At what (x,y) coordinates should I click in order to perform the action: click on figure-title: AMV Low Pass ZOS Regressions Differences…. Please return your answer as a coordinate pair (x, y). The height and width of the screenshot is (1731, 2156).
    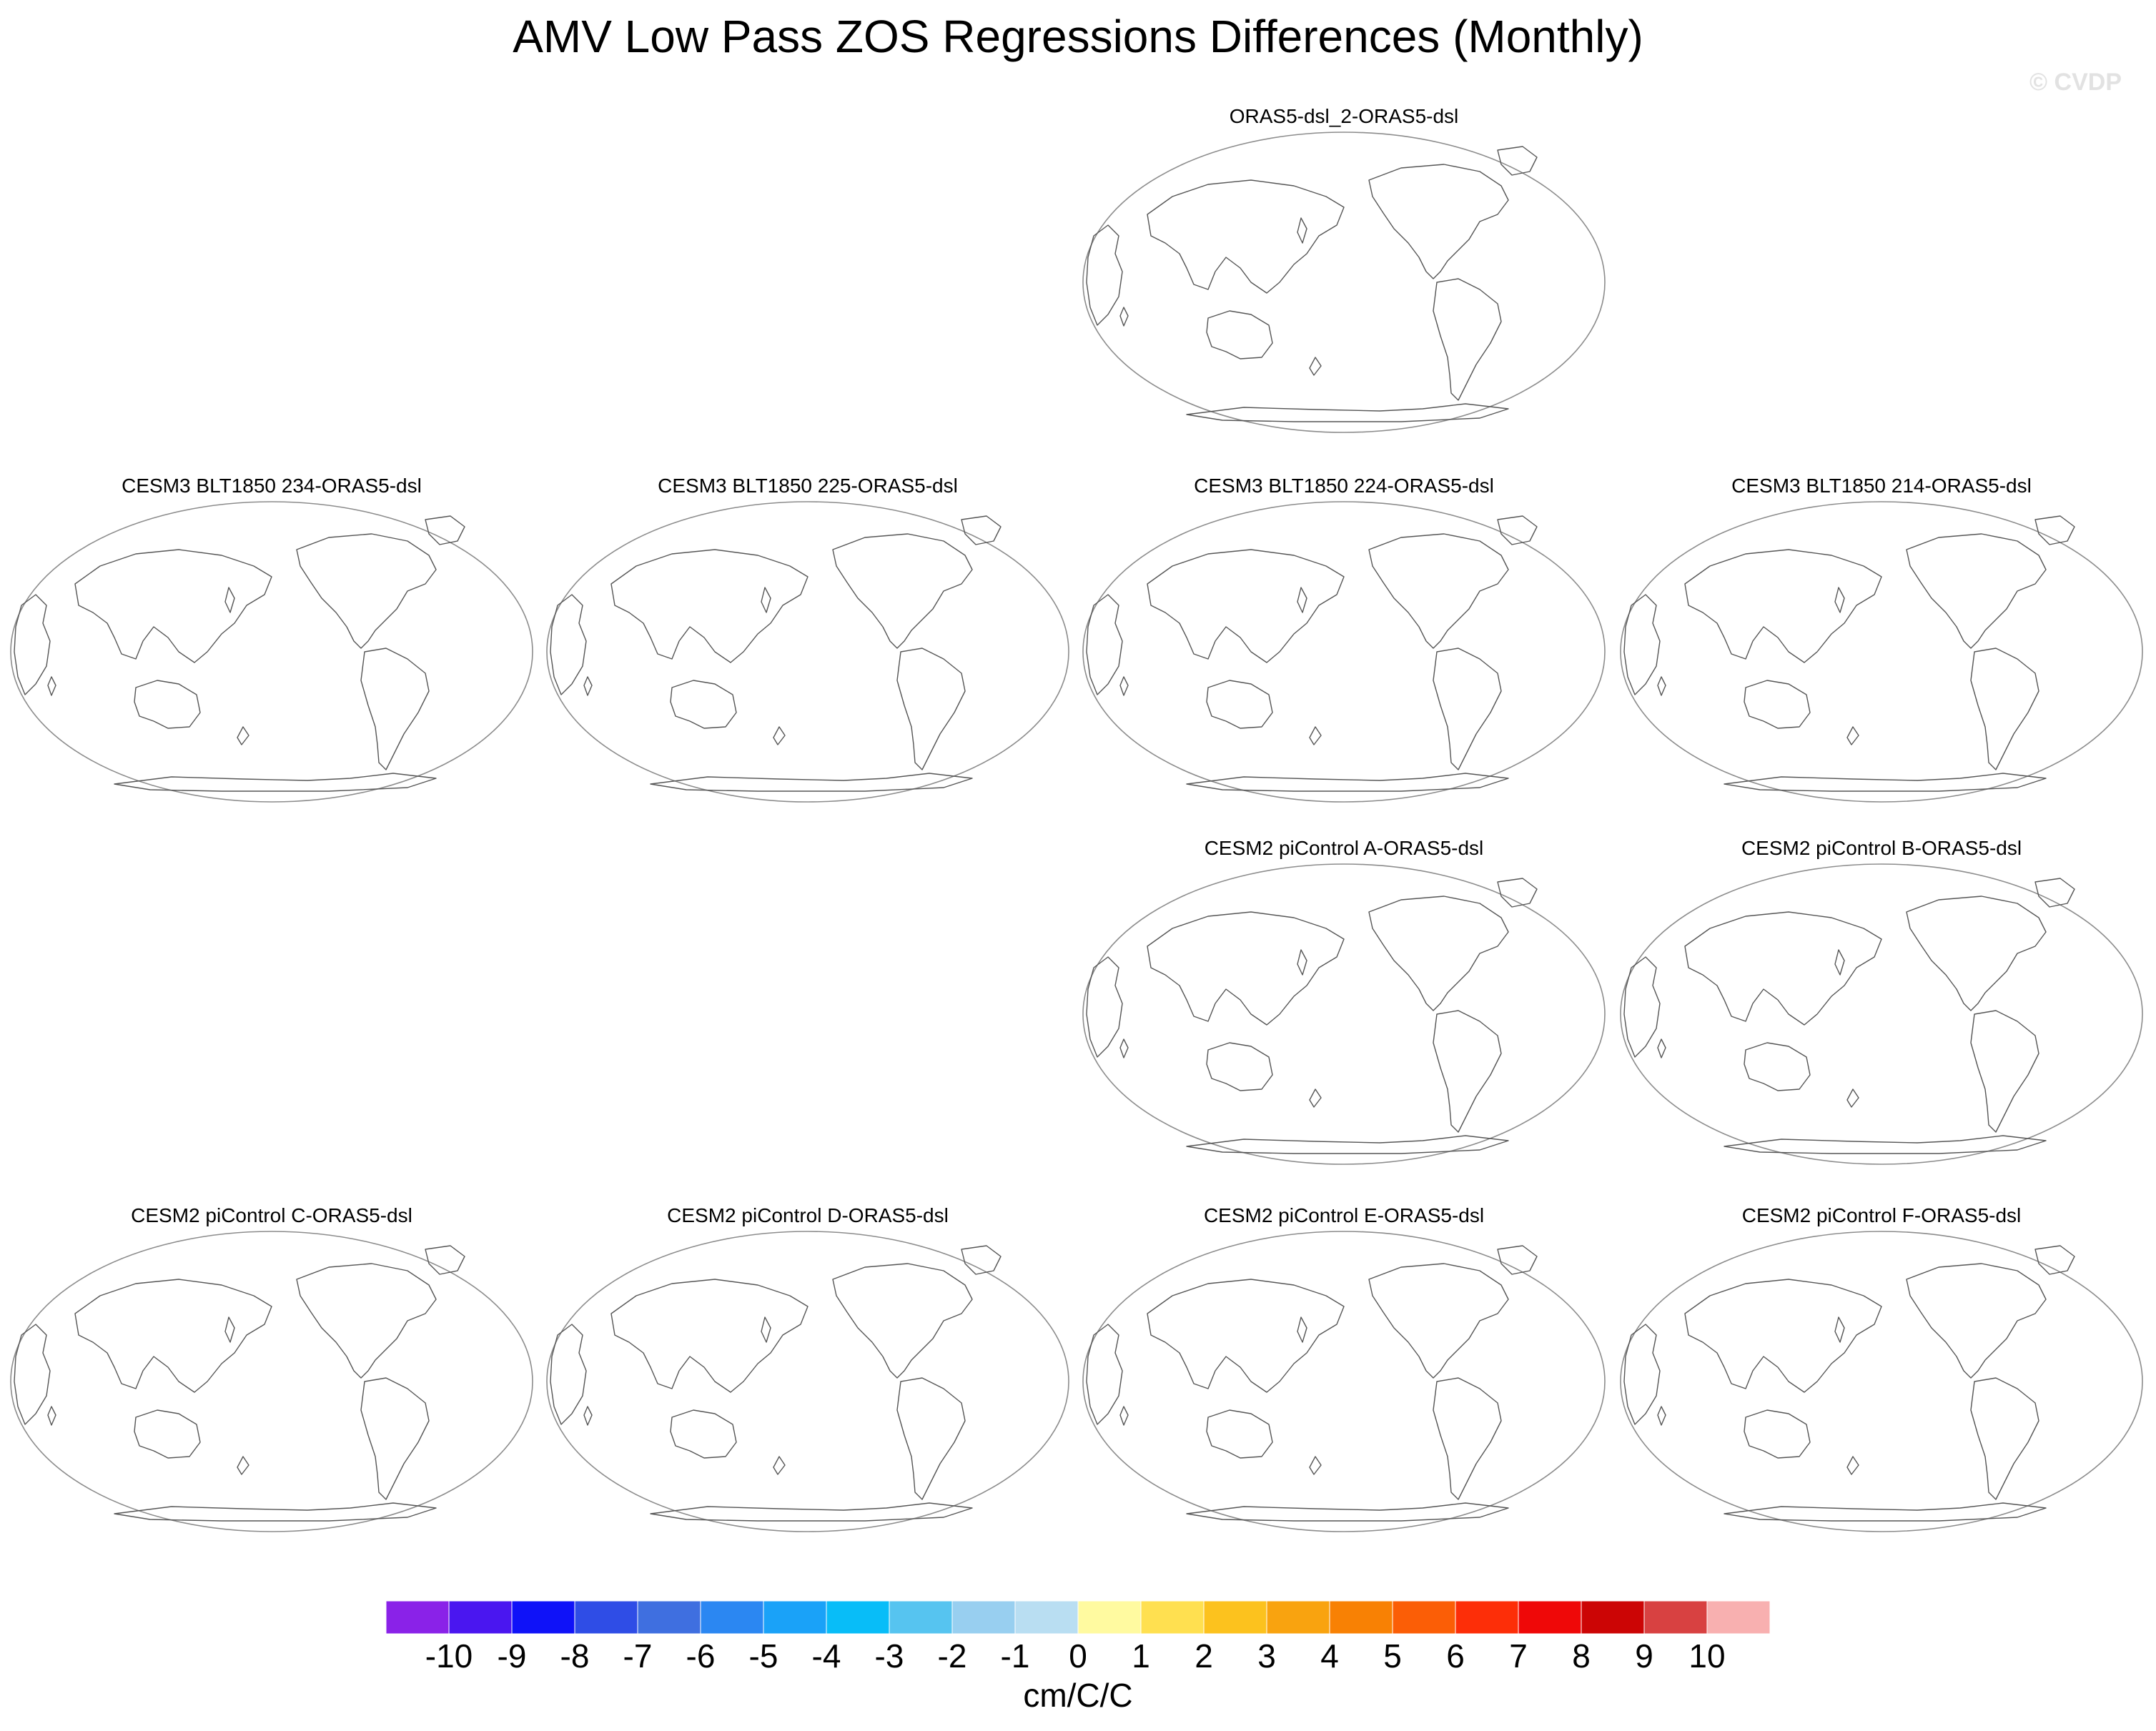
    Looking at the image, I should click on (1078, 36).